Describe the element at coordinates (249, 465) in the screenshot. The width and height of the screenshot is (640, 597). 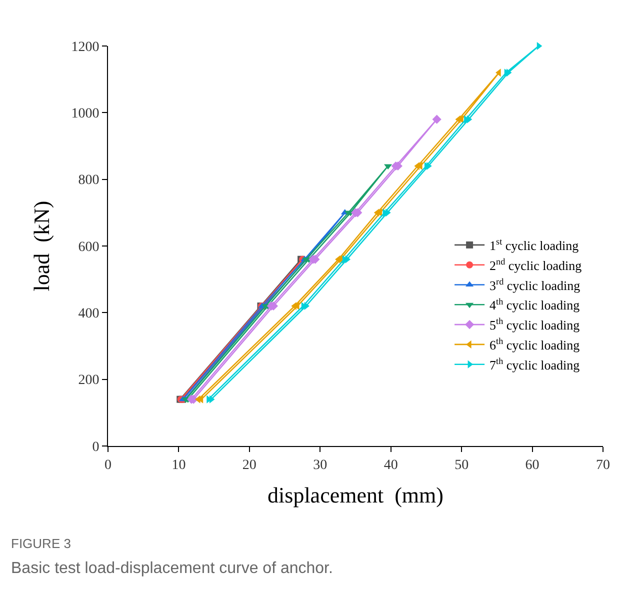
I see `x-tick-label: 20` at that location.